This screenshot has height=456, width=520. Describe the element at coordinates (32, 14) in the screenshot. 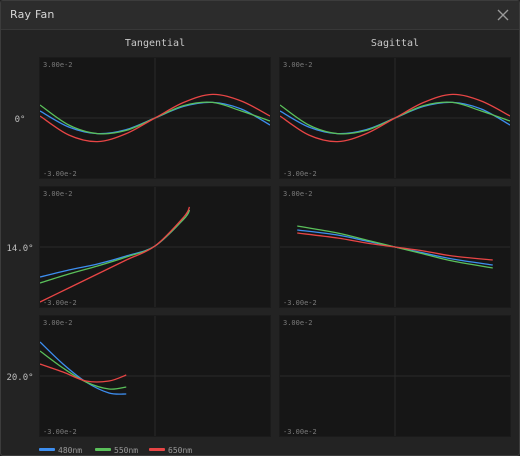

I see `window-title: Ray Fan` at that location.